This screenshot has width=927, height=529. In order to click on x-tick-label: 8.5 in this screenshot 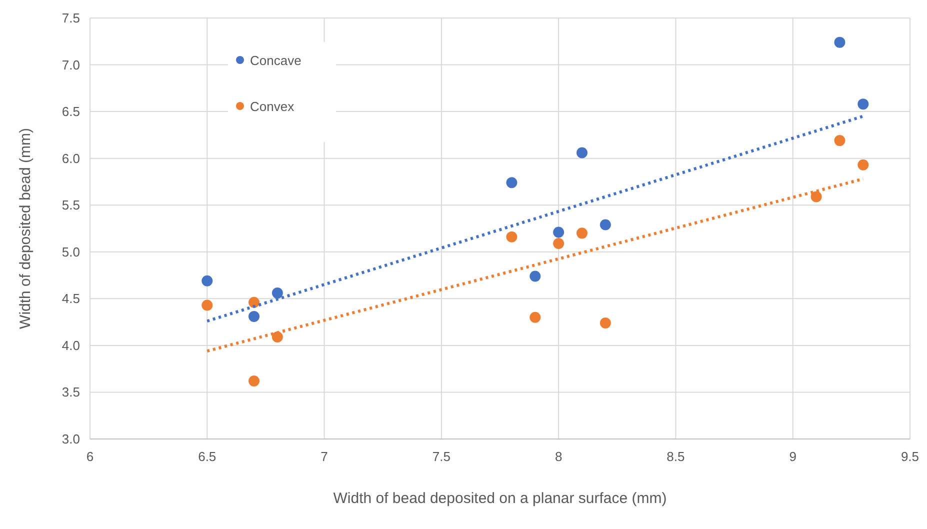, I will do `click(675, 456)`.